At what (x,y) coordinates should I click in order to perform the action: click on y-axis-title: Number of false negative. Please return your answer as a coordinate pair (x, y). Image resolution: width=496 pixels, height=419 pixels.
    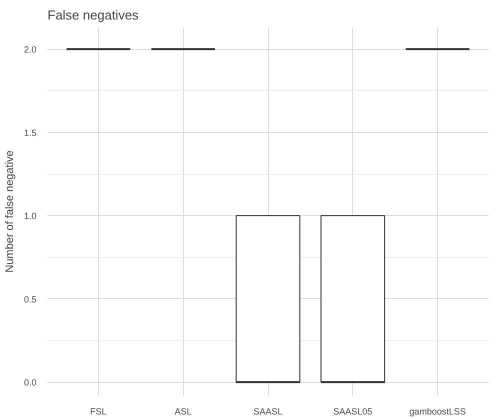
    Looking at the image, I should click on (10, 211).